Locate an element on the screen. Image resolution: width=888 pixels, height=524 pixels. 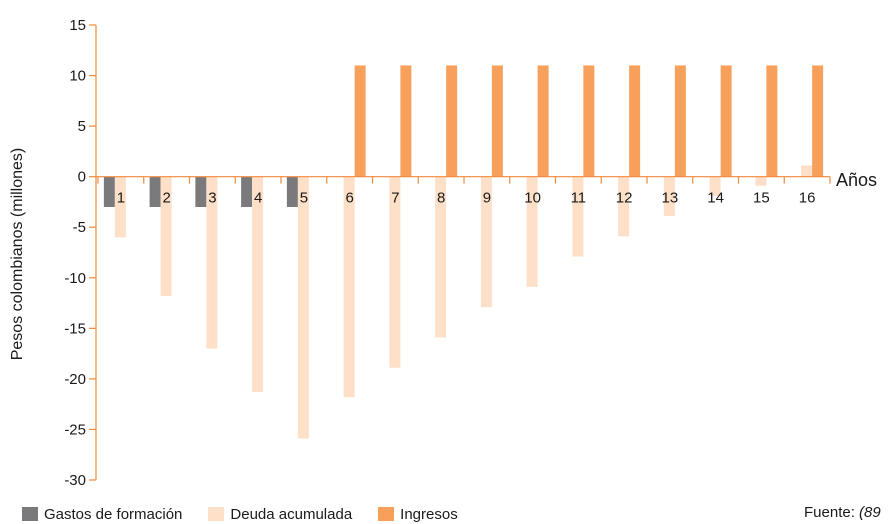
x-tick-label-5: 5 is located at coordinates (304, 198).